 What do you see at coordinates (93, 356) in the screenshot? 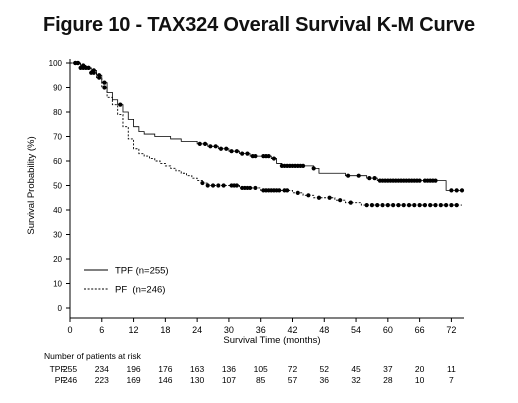
I see `risk-table-title: Number of patients at risk` at bounding box center [93, 356].